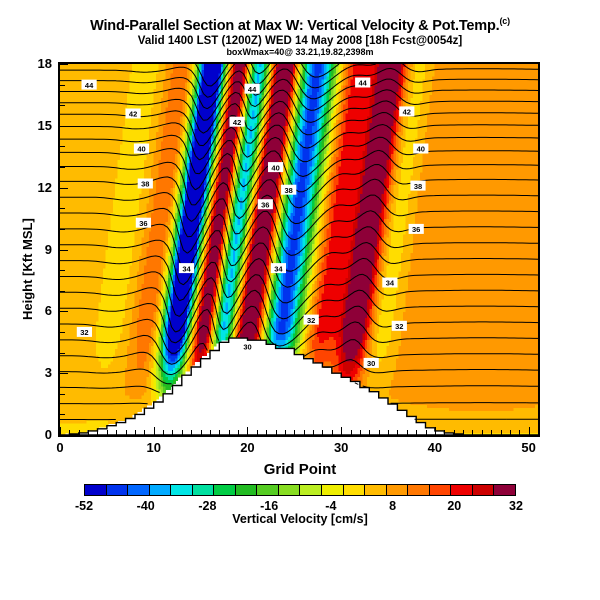  Describe the element at coordinates (454, 506) in the screenshot. I see `colorbar-tick-label: 20` at that location.